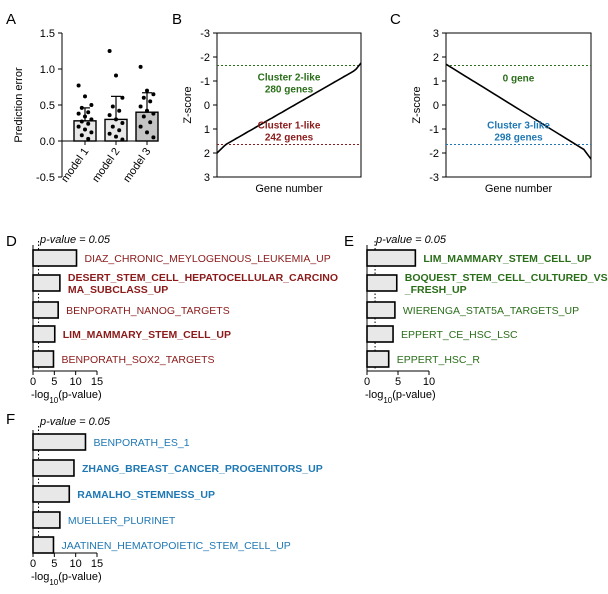 This screenshot has height=594, width=608. Describe the element at coordinates (349, 241) in the screenshot. I see `panel-label-e: E` at that location.